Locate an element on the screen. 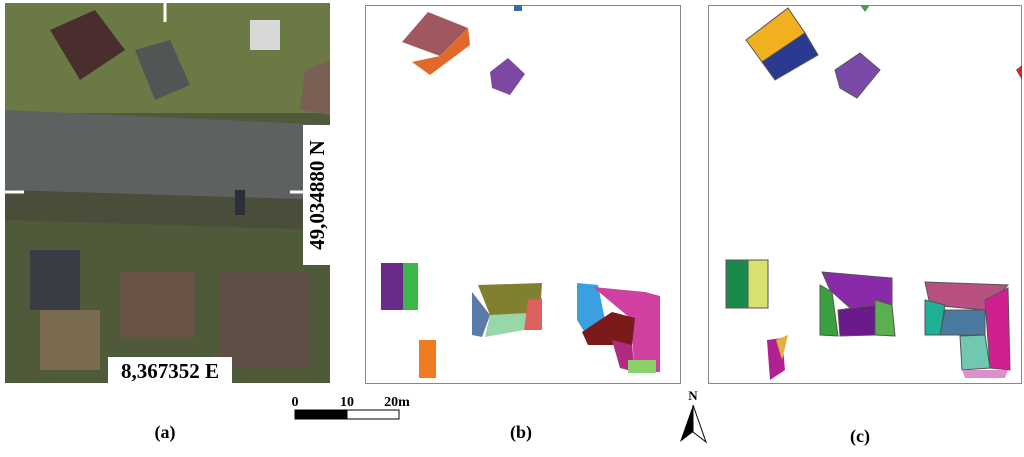 The width and height of the screenshot is (1024, 457). easting-label: 8,367352 E is located at coordinates (170, 371).